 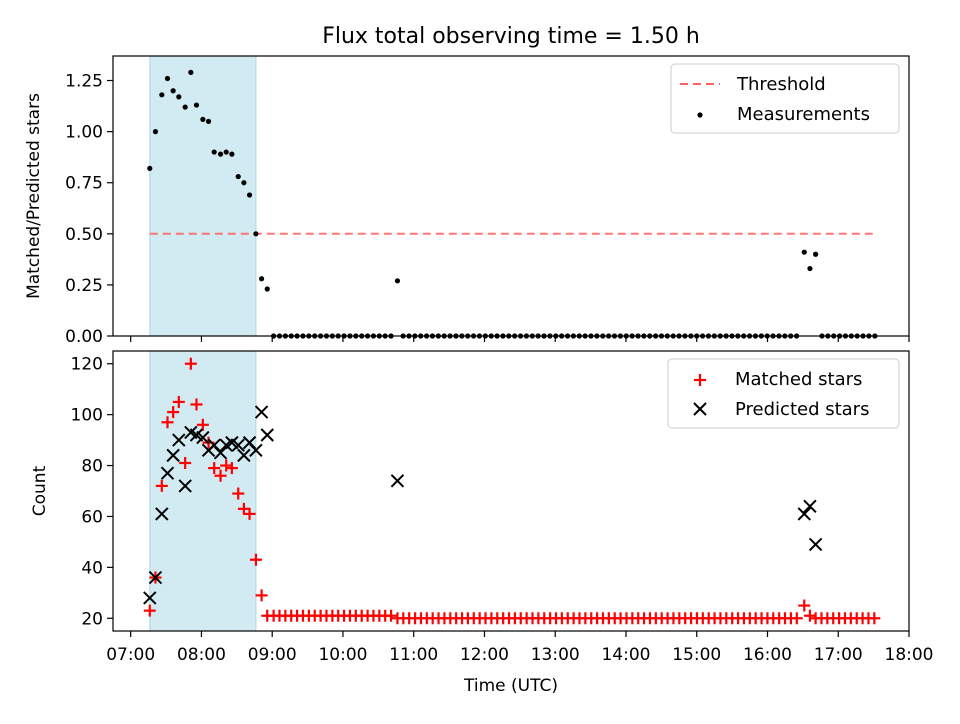 I want to click on x-tick-label: 12:00, so click(x=484, y=655).